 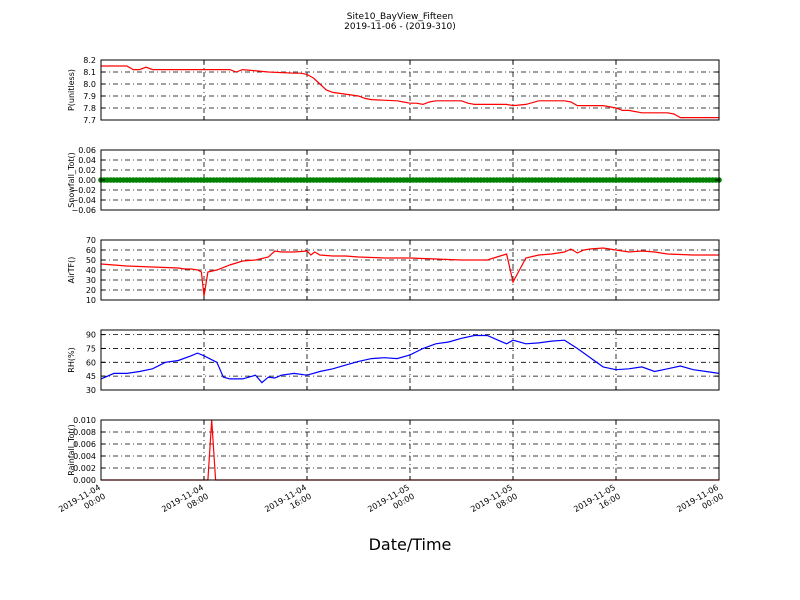 I want to click on figure-subtitle: 2019-11-06 - (2019-310), so click(x=400, y=27).